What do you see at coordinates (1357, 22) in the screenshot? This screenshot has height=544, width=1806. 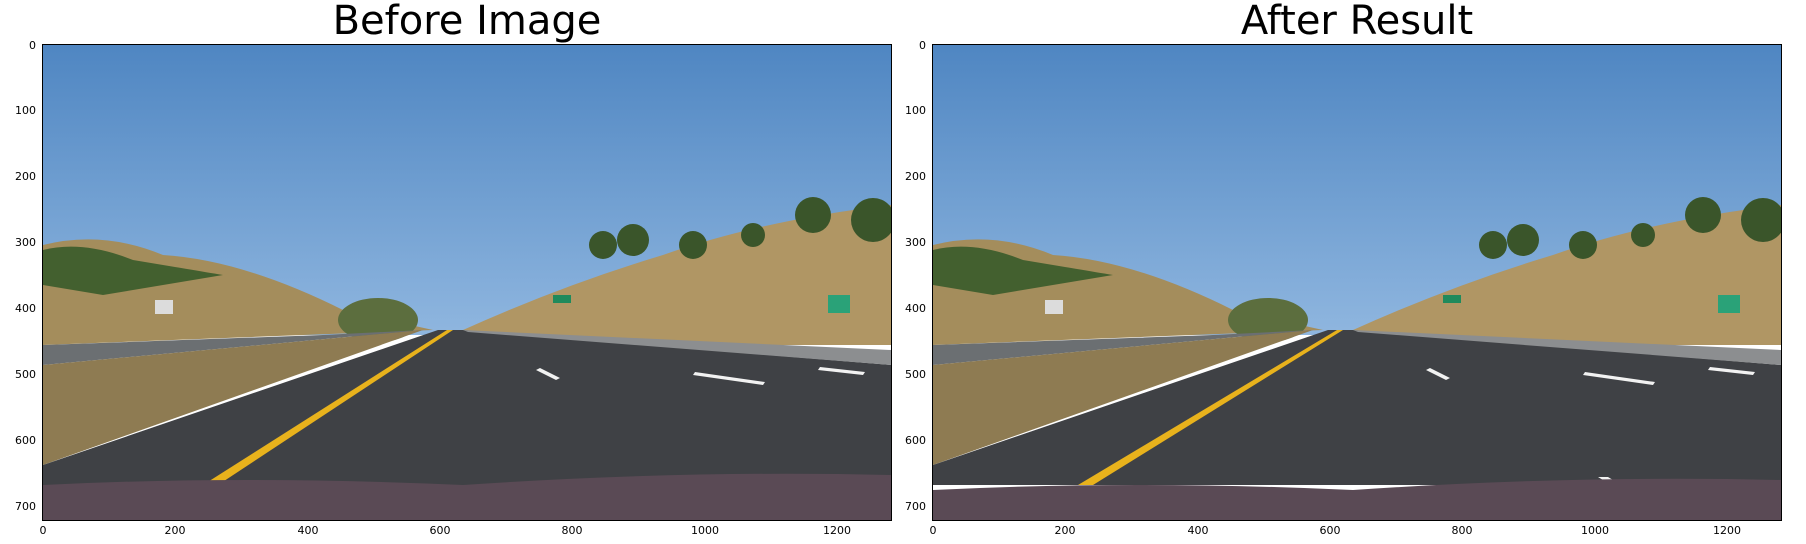 I see `after-title: After Result` at bounding box center [1357, 22].